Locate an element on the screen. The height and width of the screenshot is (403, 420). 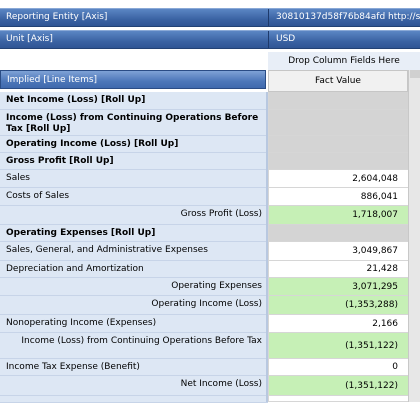
table-row: Operating Expenses [Roll Up] is located at coordinates (204, 233).